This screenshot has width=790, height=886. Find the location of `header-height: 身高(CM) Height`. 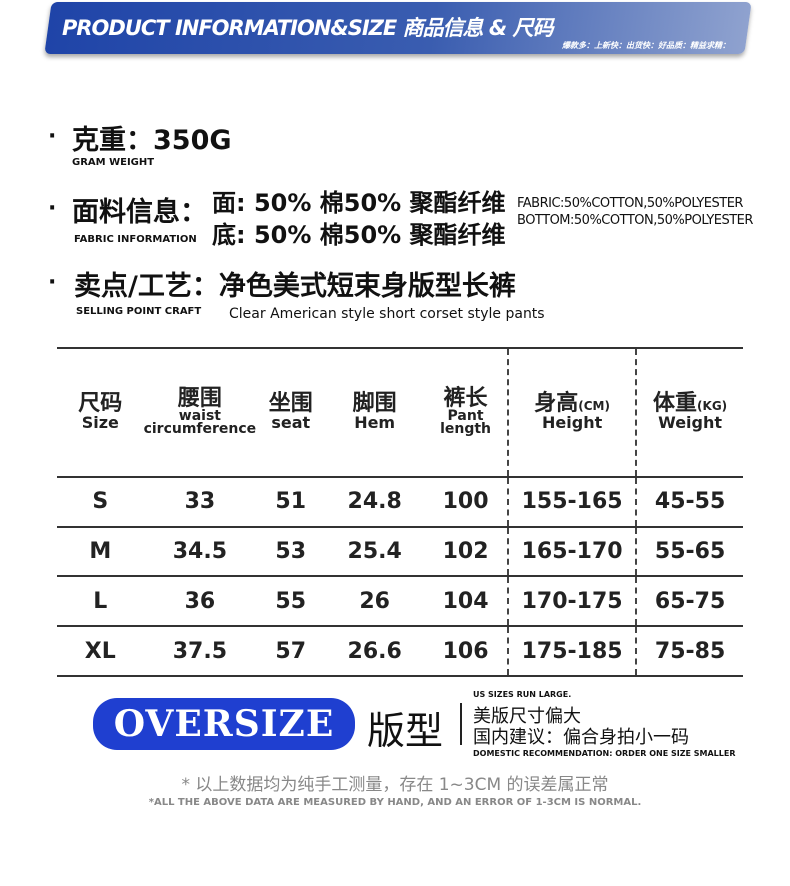

header-height: 身高(CM) Height is located at coordinates (572, 412).